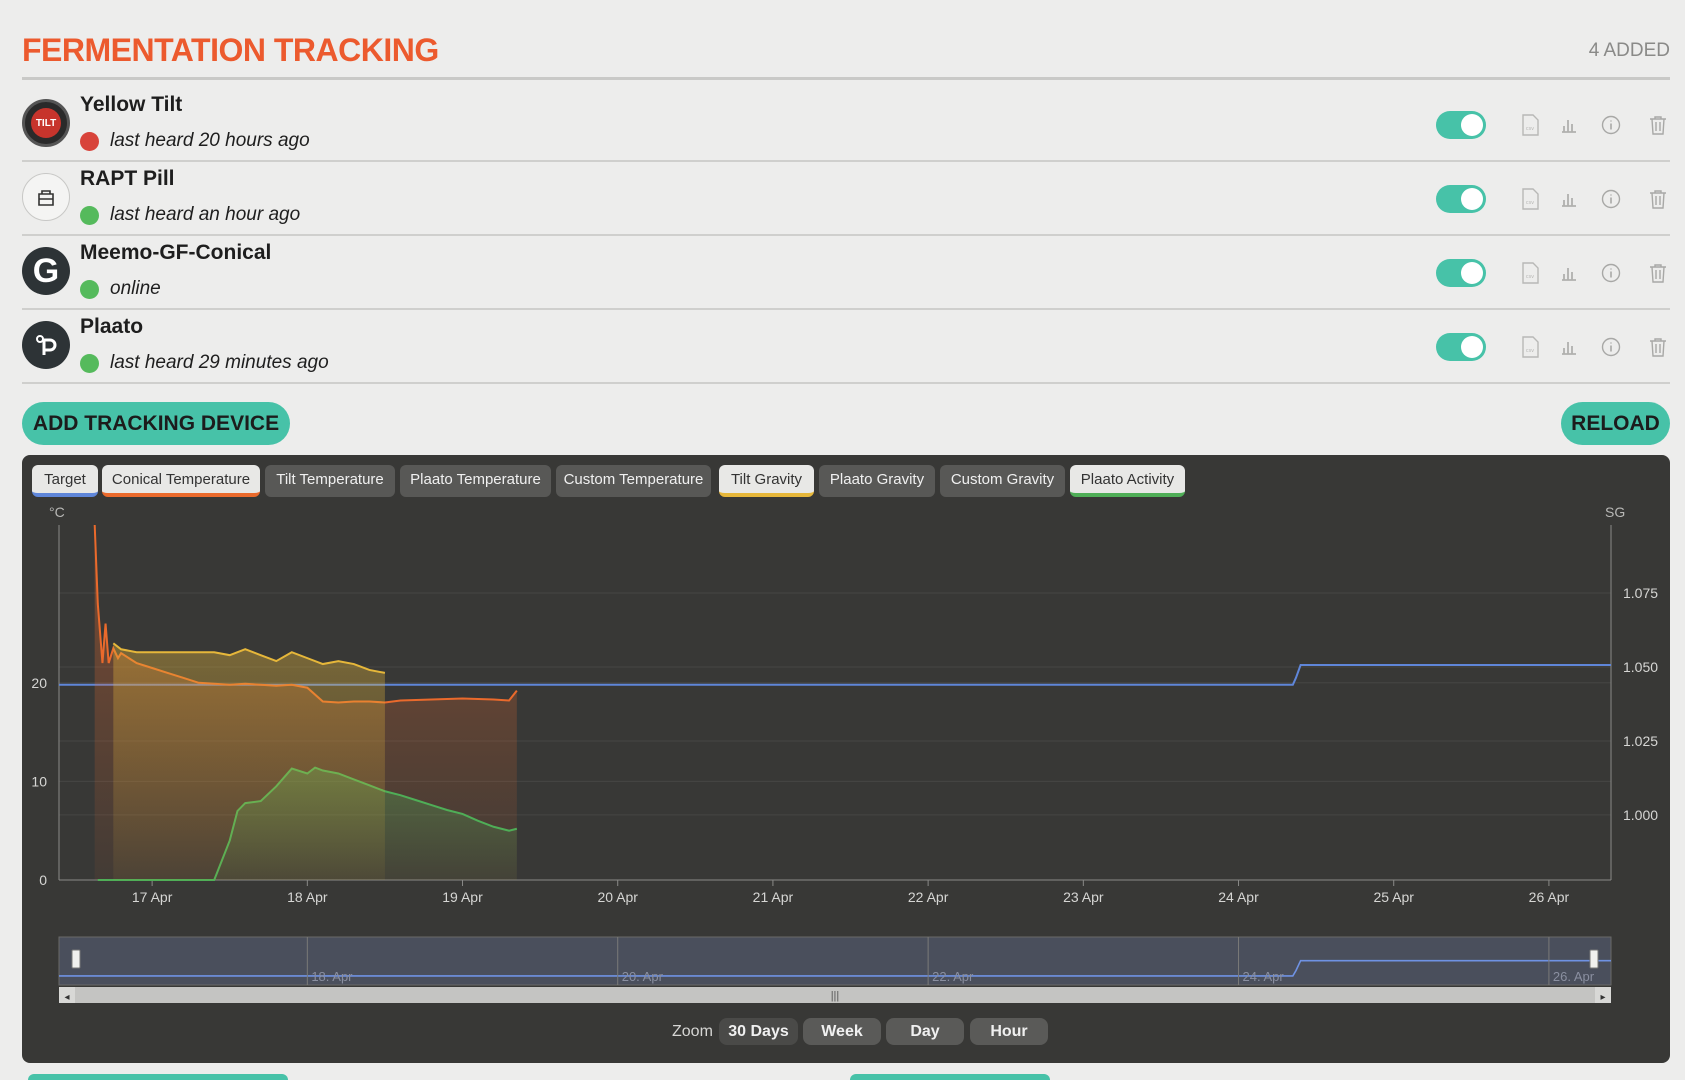 Image resolution: width=1685 pixels, height=1080 pixels. Describe the element at coordinates (1002, 481) in the screenshot. I see `series-tab-custom-gravity: Custom Gravity` at that location.